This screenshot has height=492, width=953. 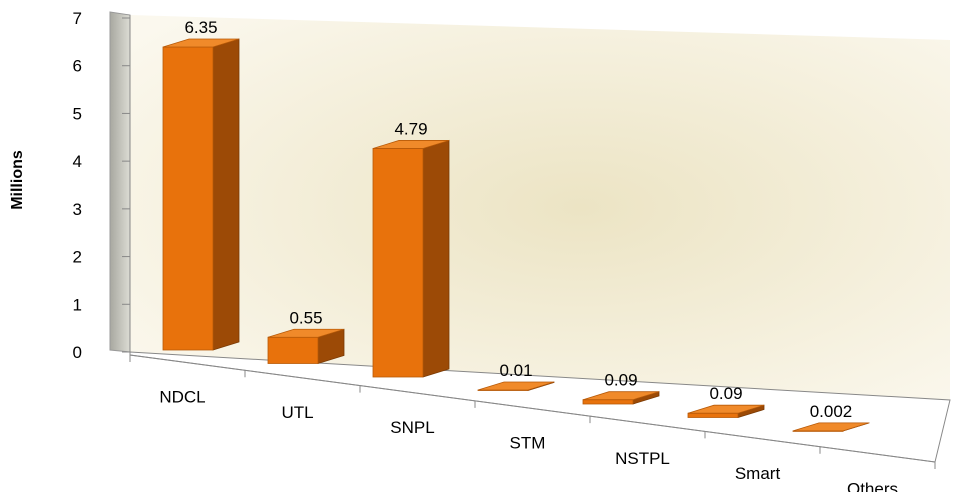 I want to click on data-label: 4.79, so click(x=410, y=128).